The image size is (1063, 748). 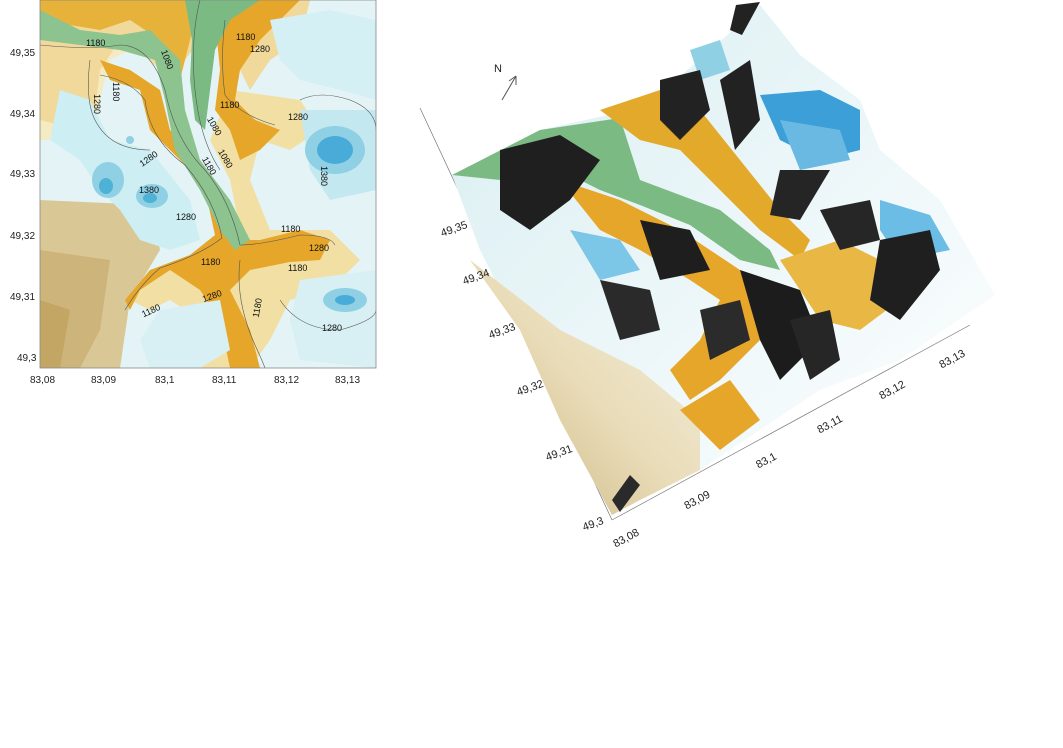 What do you see at coordinates (195, 380) in the screenshot?
I see `map-x-axis: 83,08 83,09 83,1 83,11 83,12 83,13` at bounding box center [195, 380].